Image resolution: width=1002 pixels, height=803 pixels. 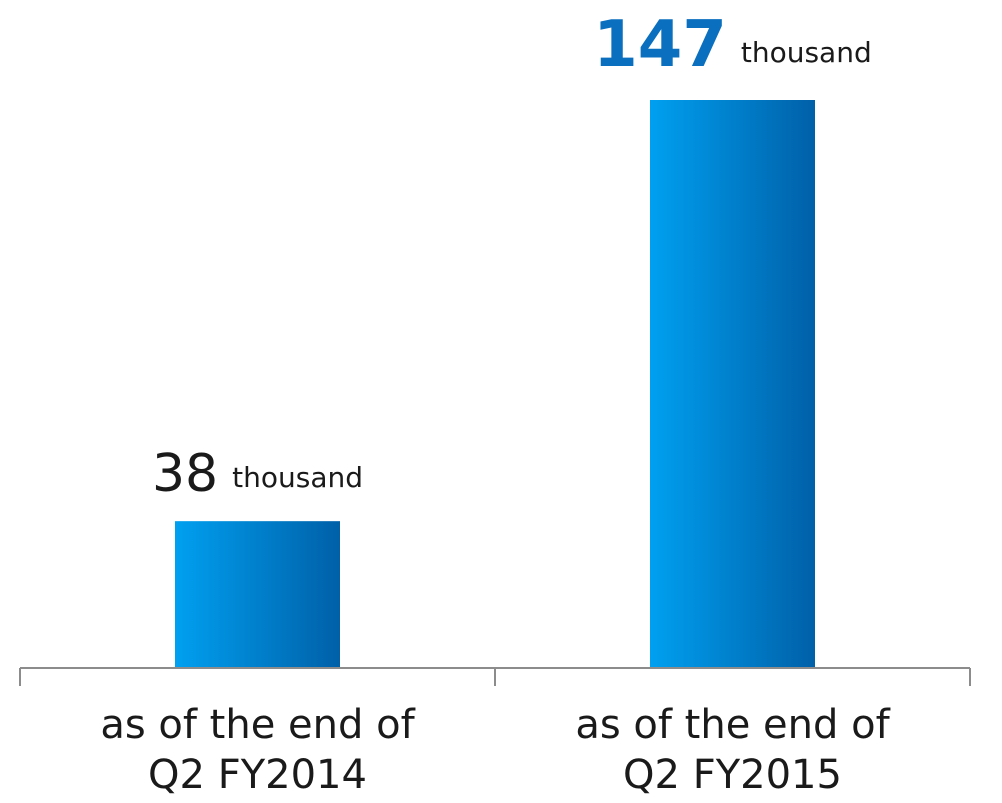 What do you see at coordinates (732, 45) in the screenshot?
I see `data-label: 147 thousand` at bounding box center [732, 45].